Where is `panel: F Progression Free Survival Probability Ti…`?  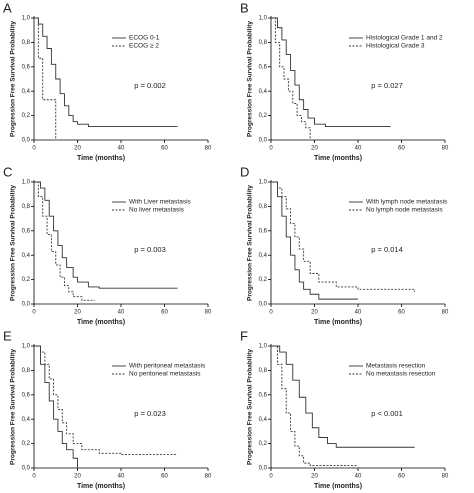 panel: F Progression Free Survival Probability Ti… is located at coordinates (344, 408).